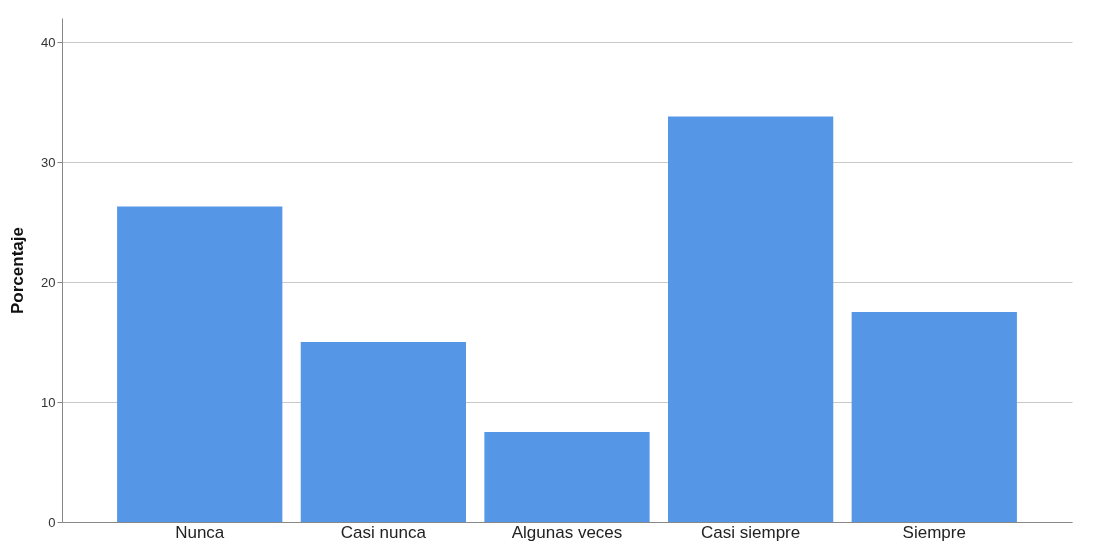 The image size is (1095, 557). Describe the element at coordinates (52, 522) in the screenshot. I see `y-tick-label: 0` at that location.